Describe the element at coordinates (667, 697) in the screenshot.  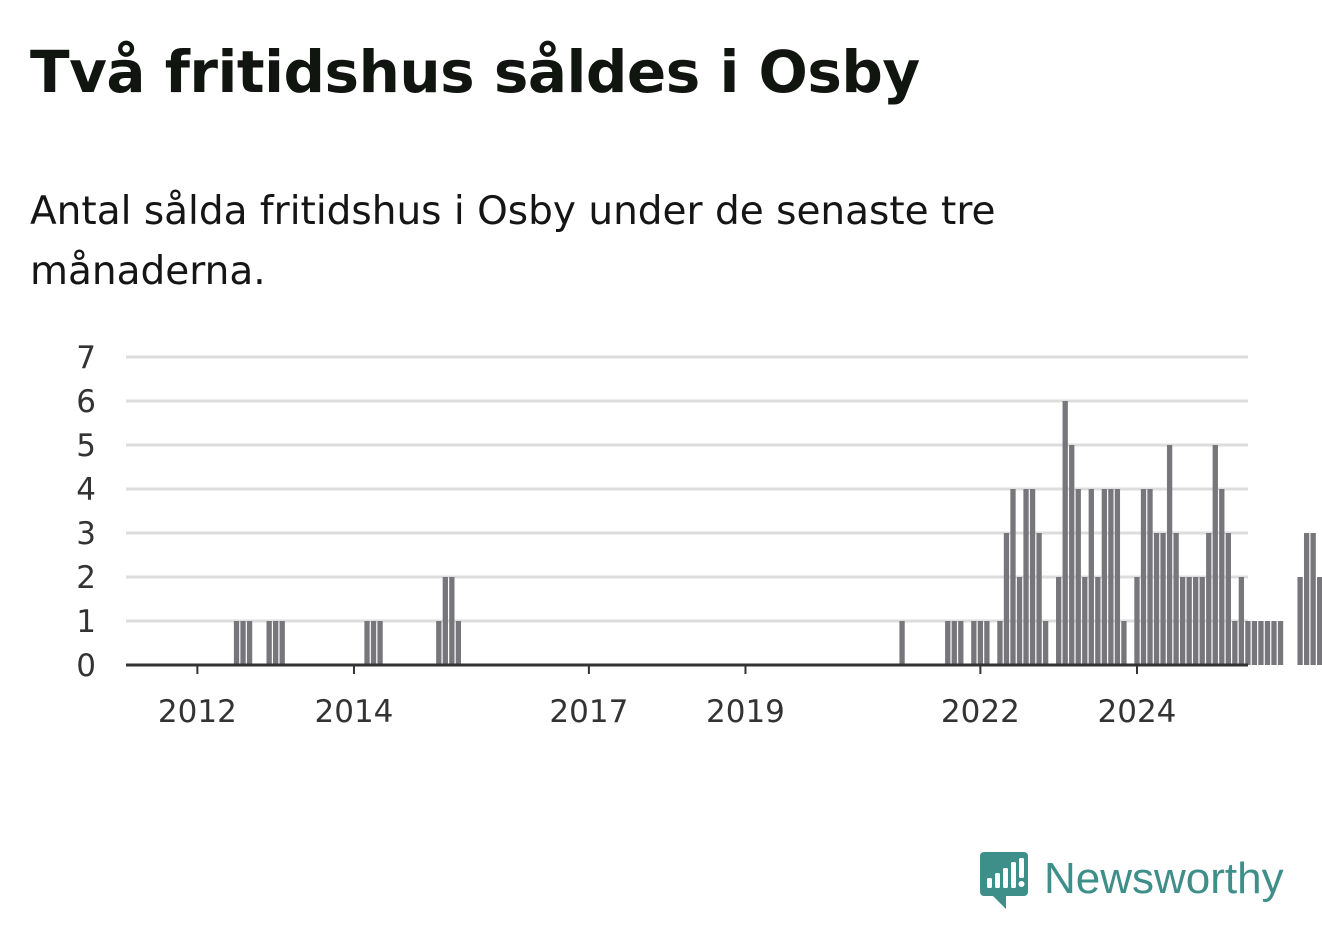
I see `x-axis-ticks: 2012 2014 2017 2019 2022 2024` at that location.